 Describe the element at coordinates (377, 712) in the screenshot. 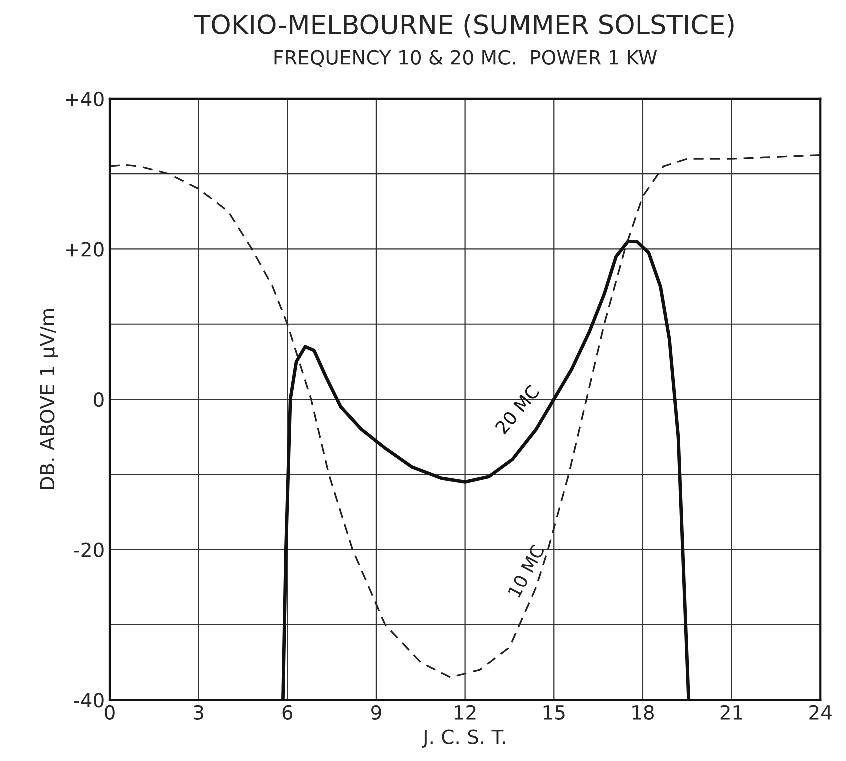

I see `x-tick-label: 9` at that location.